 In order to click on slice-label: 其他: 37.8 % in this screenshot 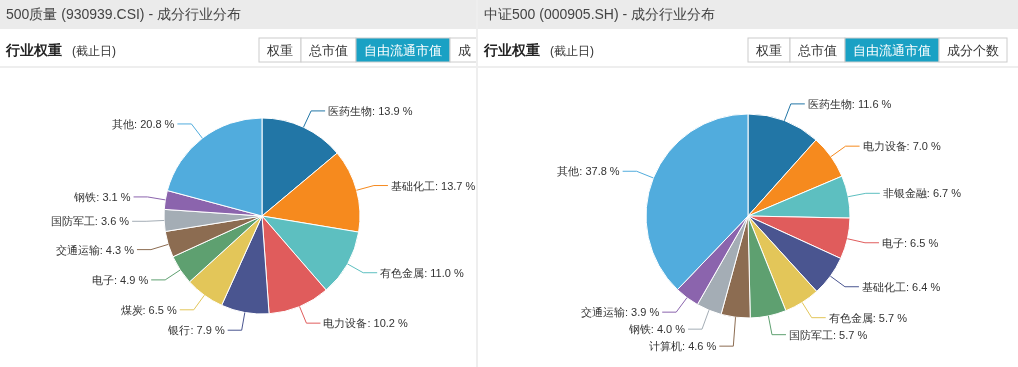, I will do `click(588, 171)`.